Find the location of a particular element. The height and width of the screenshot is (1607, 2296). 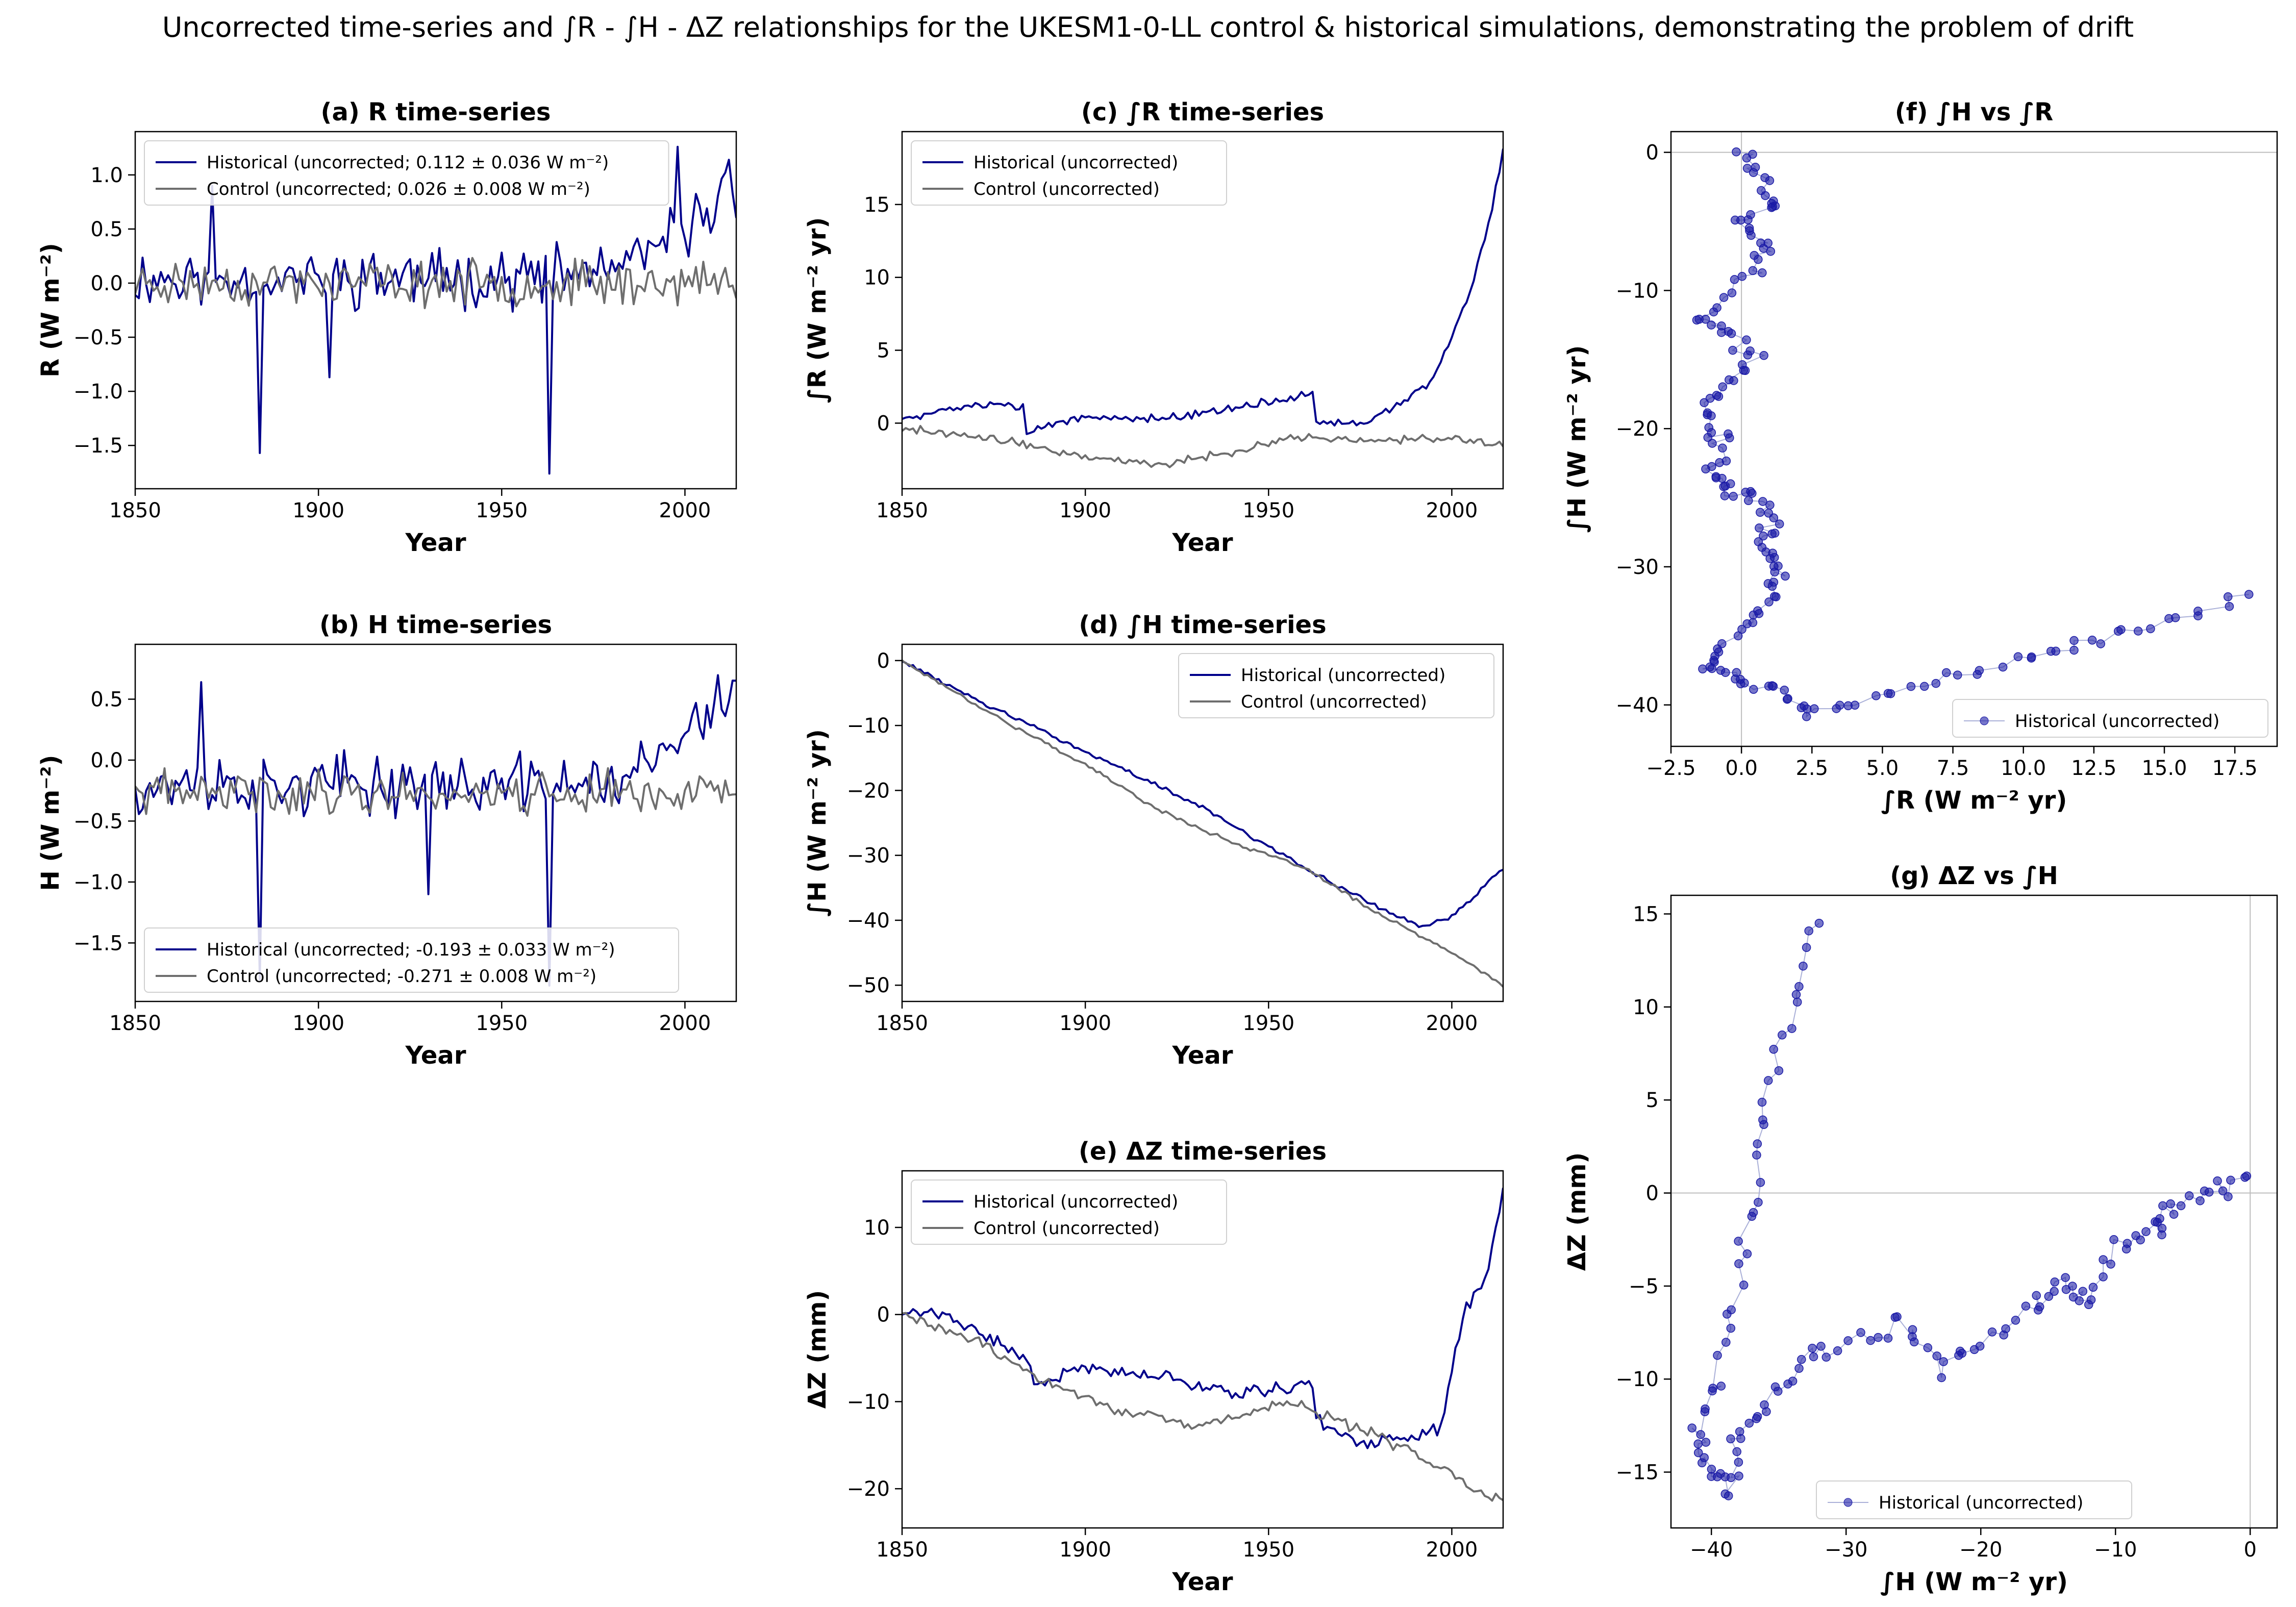

legend-label-historical: Historical (uncorrected) is located at coordinates (1076, 1202).